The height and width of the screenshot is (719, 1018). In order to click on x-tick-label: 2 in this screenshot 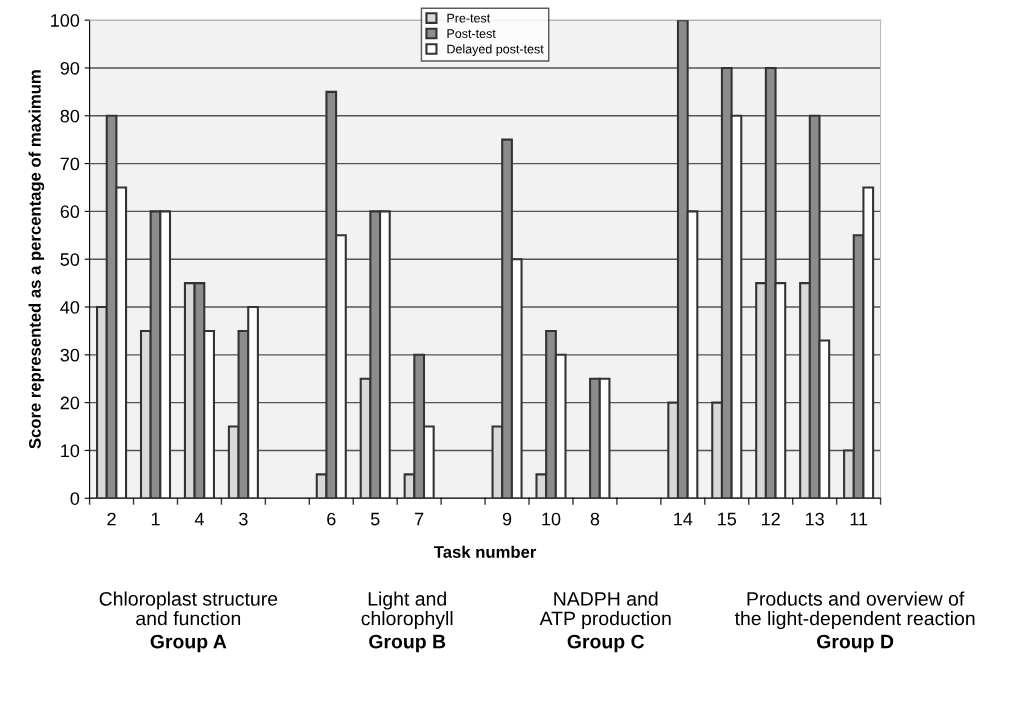, I will do `click(111, 519)`.